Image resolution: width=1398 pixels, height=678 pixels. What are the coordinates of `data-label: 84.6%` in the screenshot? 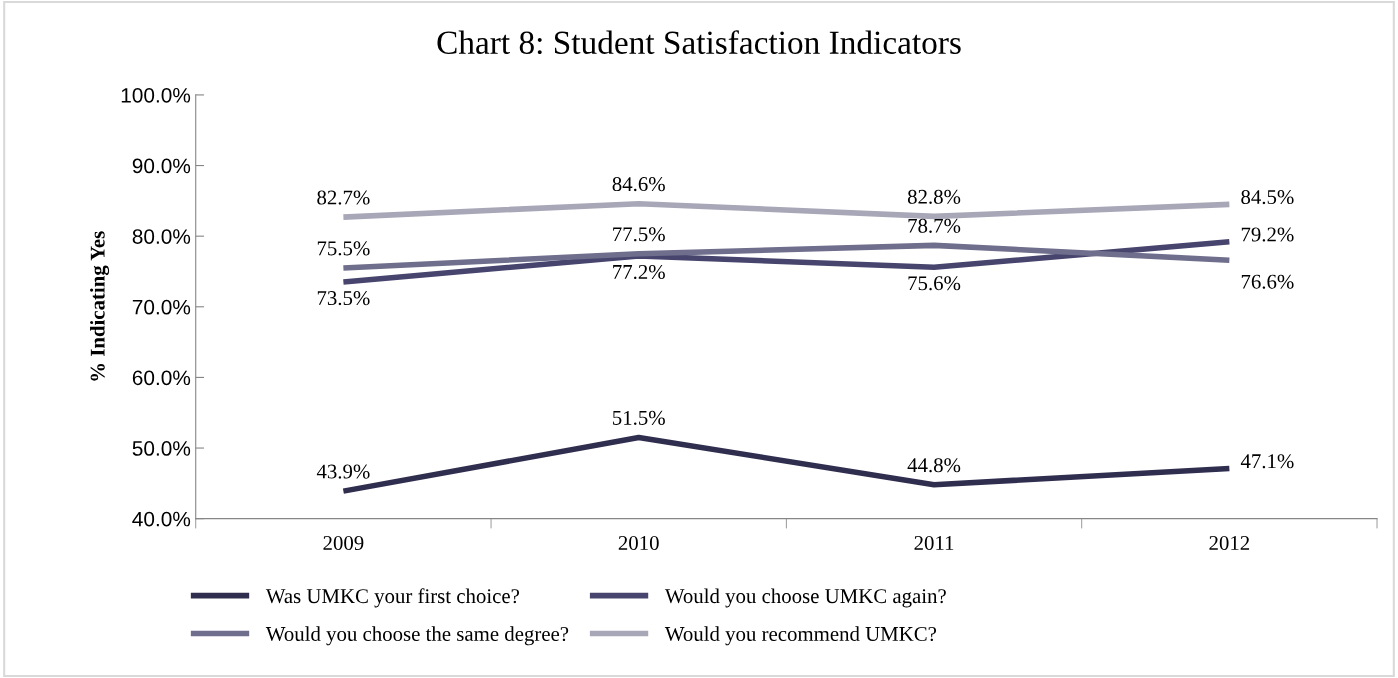 It's located at (638, 184).